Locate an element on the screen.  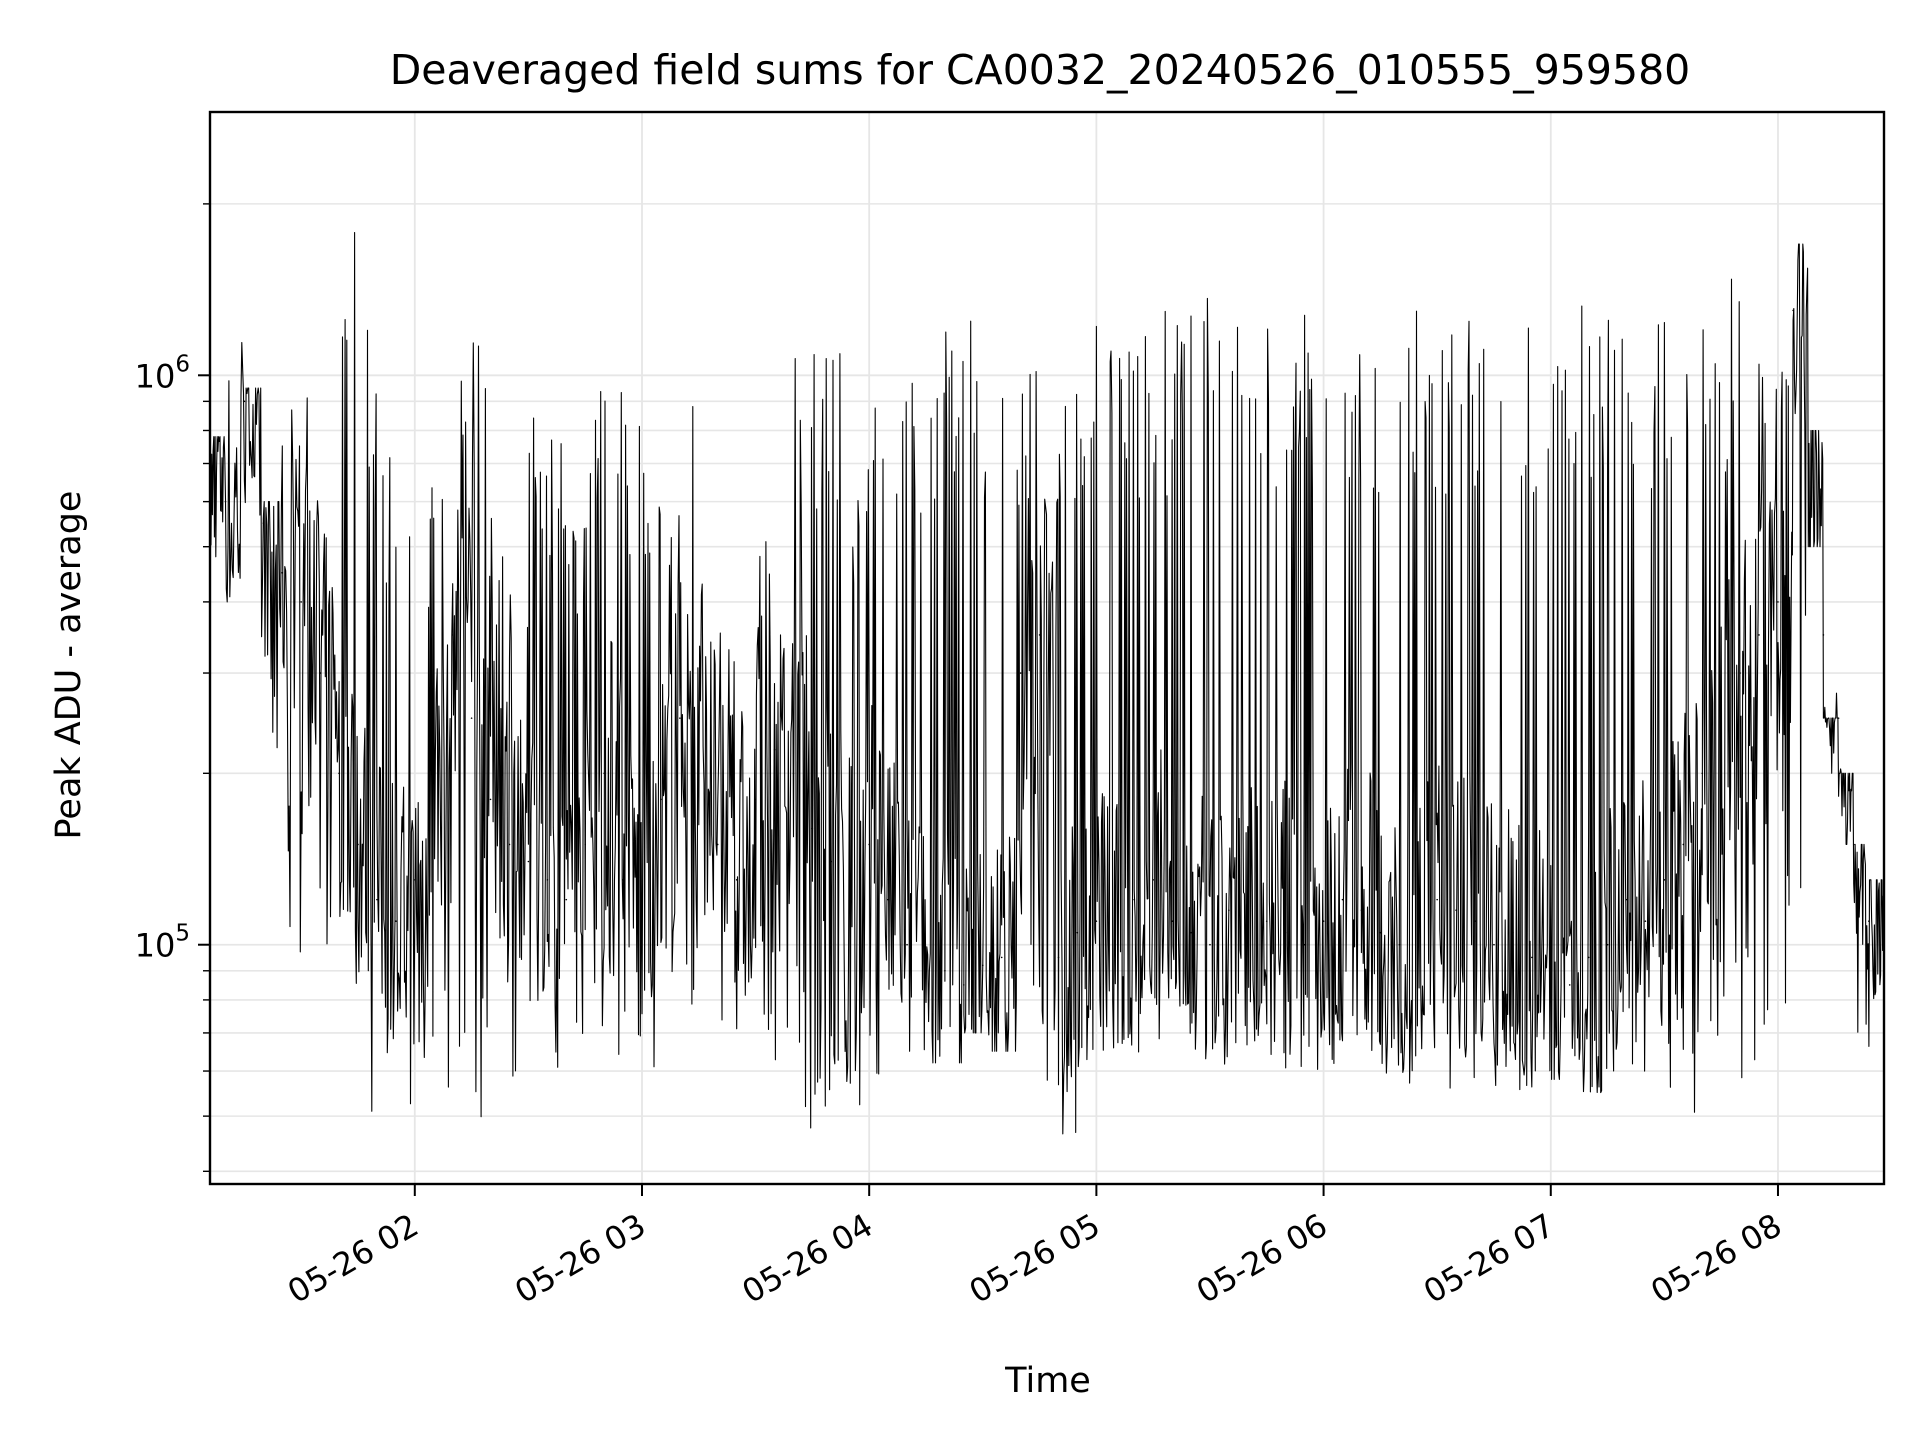
y-tick-label: 10⁶ is located at coordinates (162, 373).